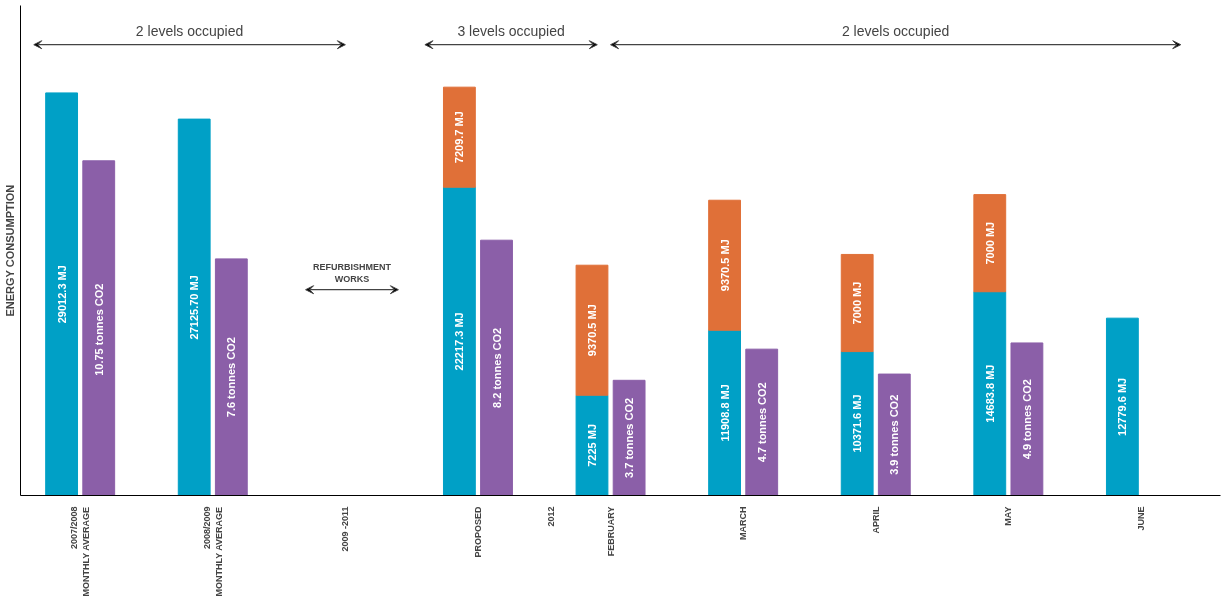 The height and width of the screenshot is (610, 1229). What do you see at coordinates (1008, 516) in the screenshot?
I see `x-tick-label: MAY` at bounding box center [1008, 516].